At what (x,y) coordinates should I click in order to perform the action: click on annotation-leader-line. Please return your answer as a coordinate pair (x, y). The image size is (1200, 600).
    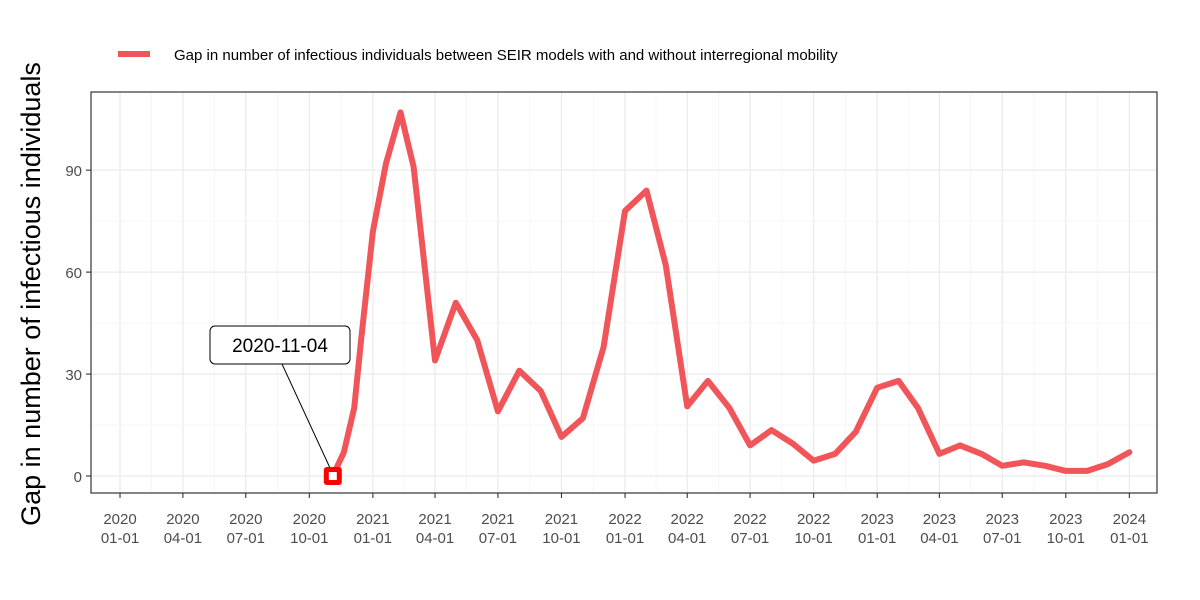
    Looking at the image, I should click on (307, 419).